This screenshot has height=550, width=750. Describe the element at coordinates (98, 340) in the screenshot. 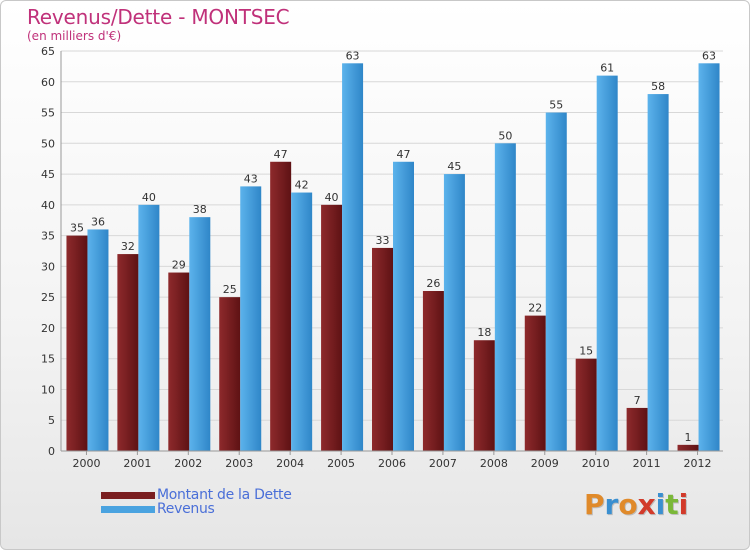

I see `revenue-bar-2000` at that location.